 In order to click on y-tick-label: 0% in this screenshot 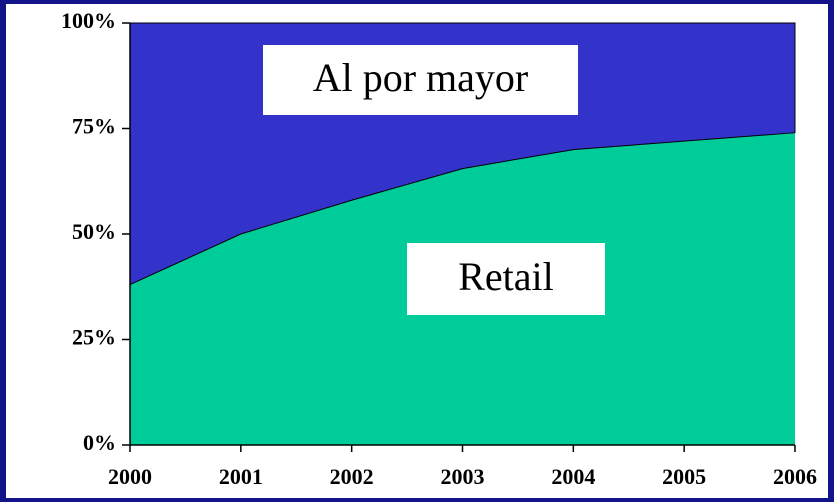, I will do `click(99, 442)`.